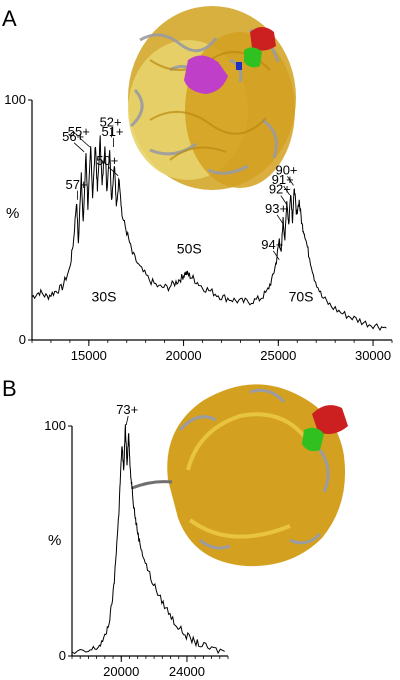 This screenshot has width=400, height=680. What do you see at coordinates (111, 121) in the screenshot?
I see `peak-label: 52+` at bounding box center [111, 121].